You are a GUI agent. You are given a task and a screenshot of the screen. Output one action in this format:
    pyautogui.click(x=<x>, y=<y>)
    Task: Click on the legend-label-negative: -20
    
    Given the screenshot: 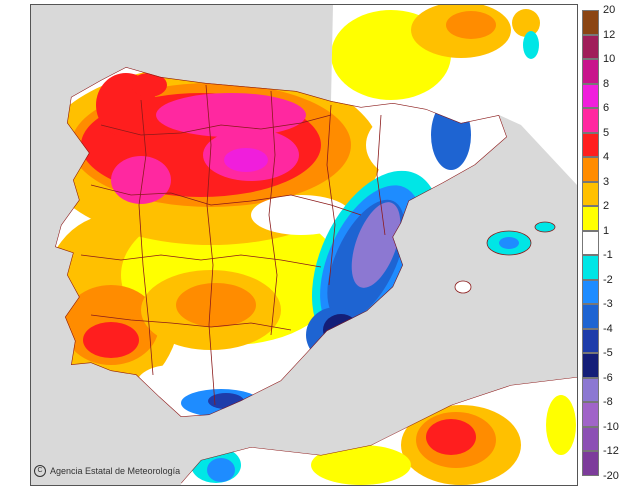 What is the action you would take?
    pyautogui.click(x=611, y=475)
    